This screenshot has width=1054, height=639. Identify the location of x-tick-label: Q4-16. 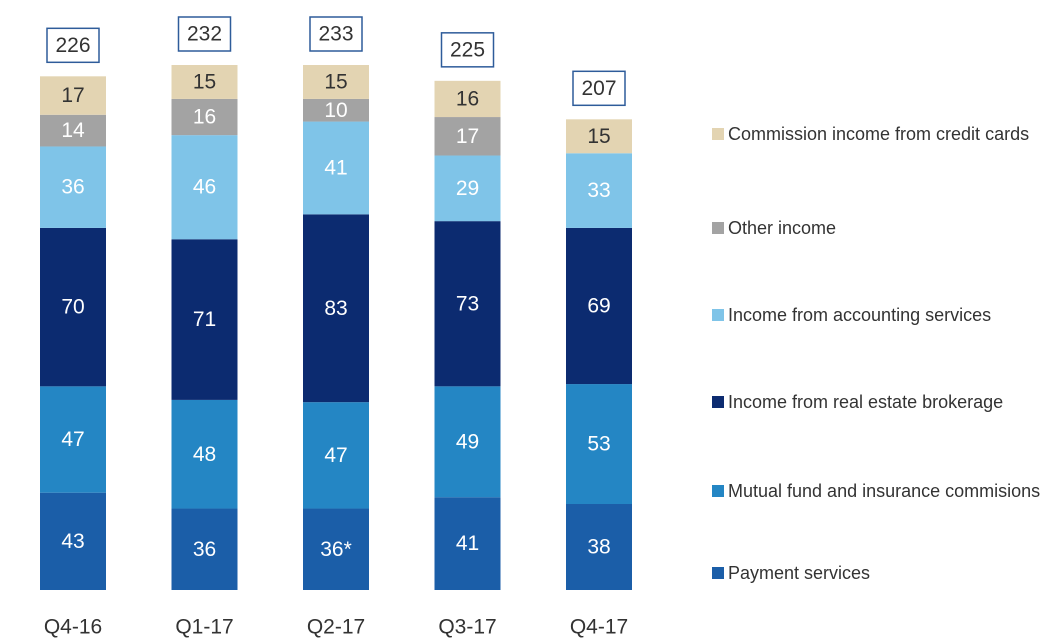
(73, 627).